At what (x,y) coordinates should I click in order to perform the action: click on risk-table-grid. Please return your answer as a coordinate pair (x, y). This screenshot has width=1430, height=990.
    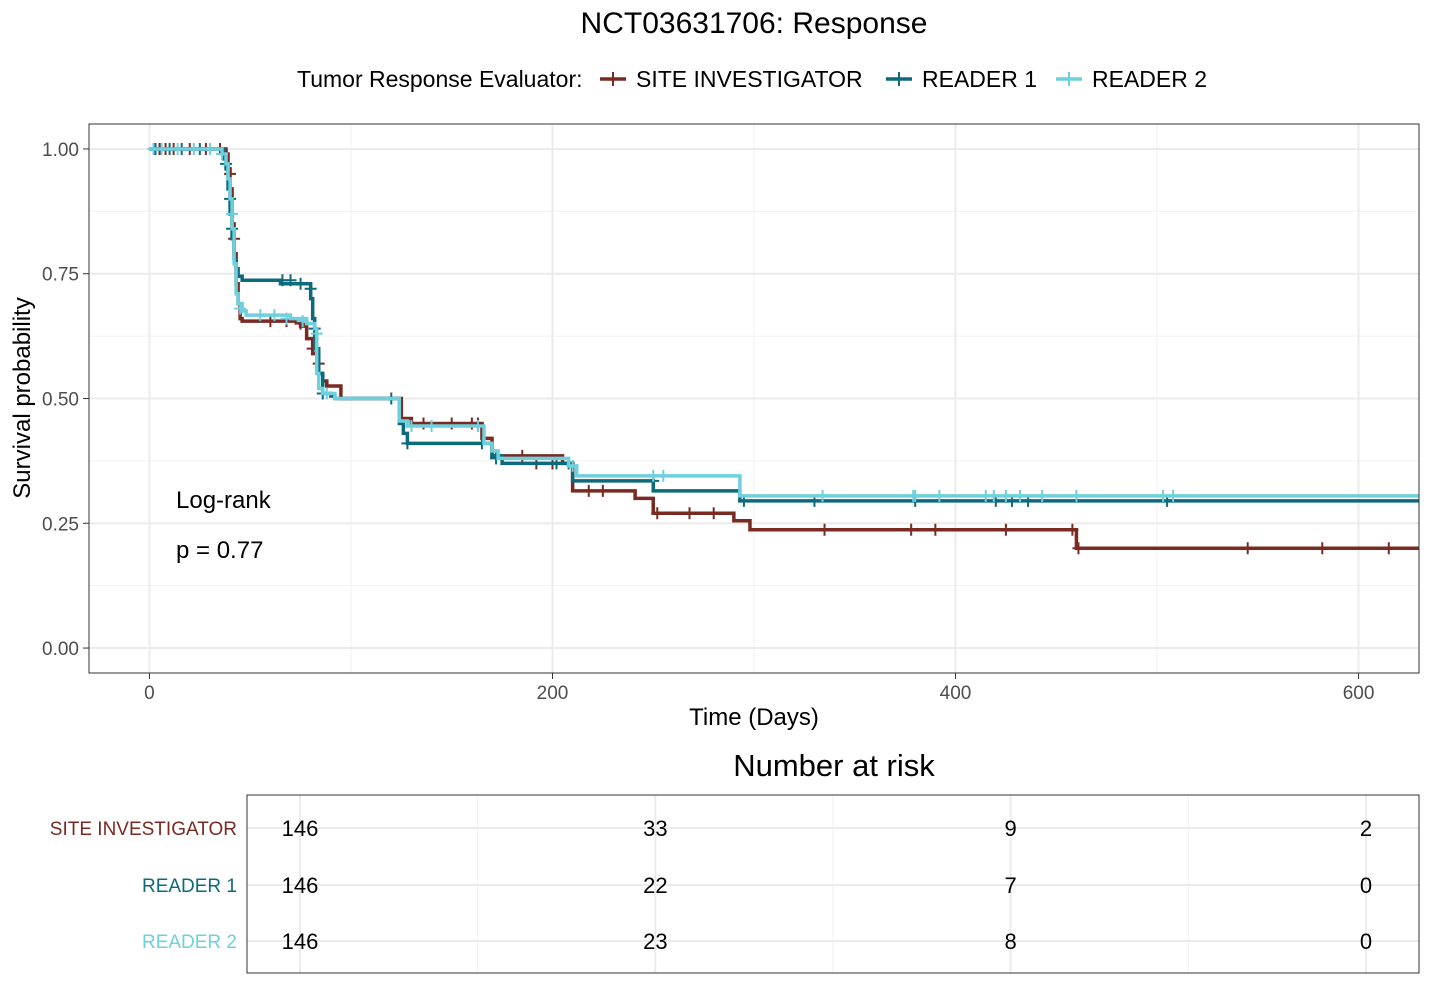
    Looking at the image, I should click on (833, 884).